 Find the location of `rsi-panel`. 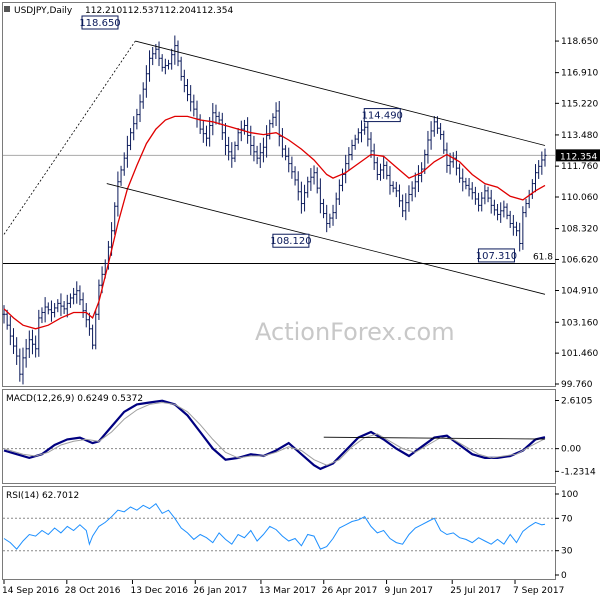

rsi-panel is located at coordinates (279, 533).